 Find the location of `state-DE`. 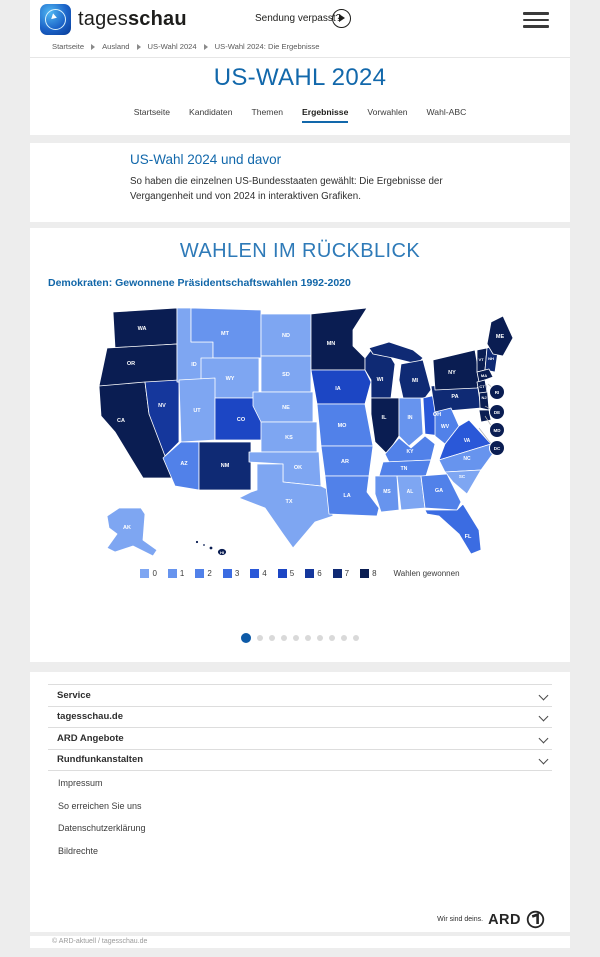

state-DE is located at coordinates (497, 412).